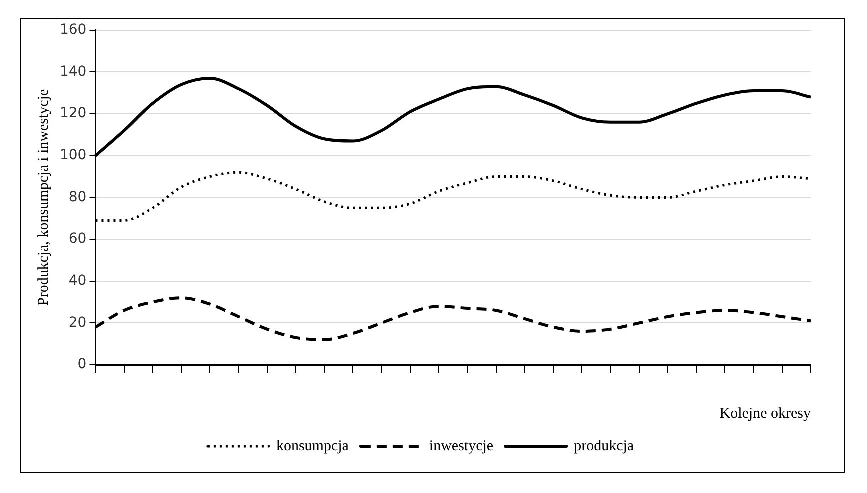 This screenshot has width=867, height=493. I want to click on legend-label: konsumpcja, so click(313, 446).